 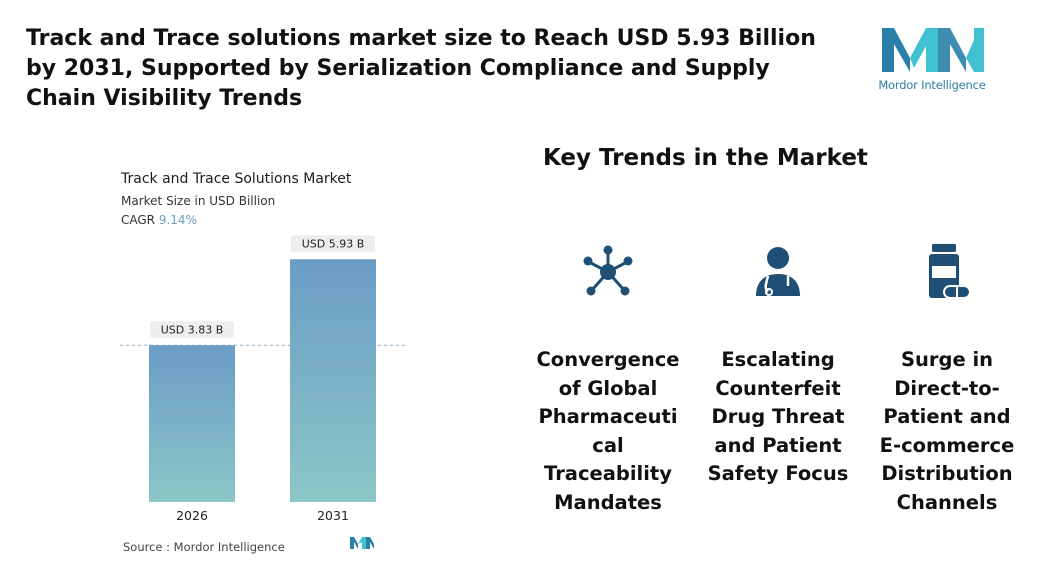 I want to click on data-label-bg-2031, so click(x=333, y=244).